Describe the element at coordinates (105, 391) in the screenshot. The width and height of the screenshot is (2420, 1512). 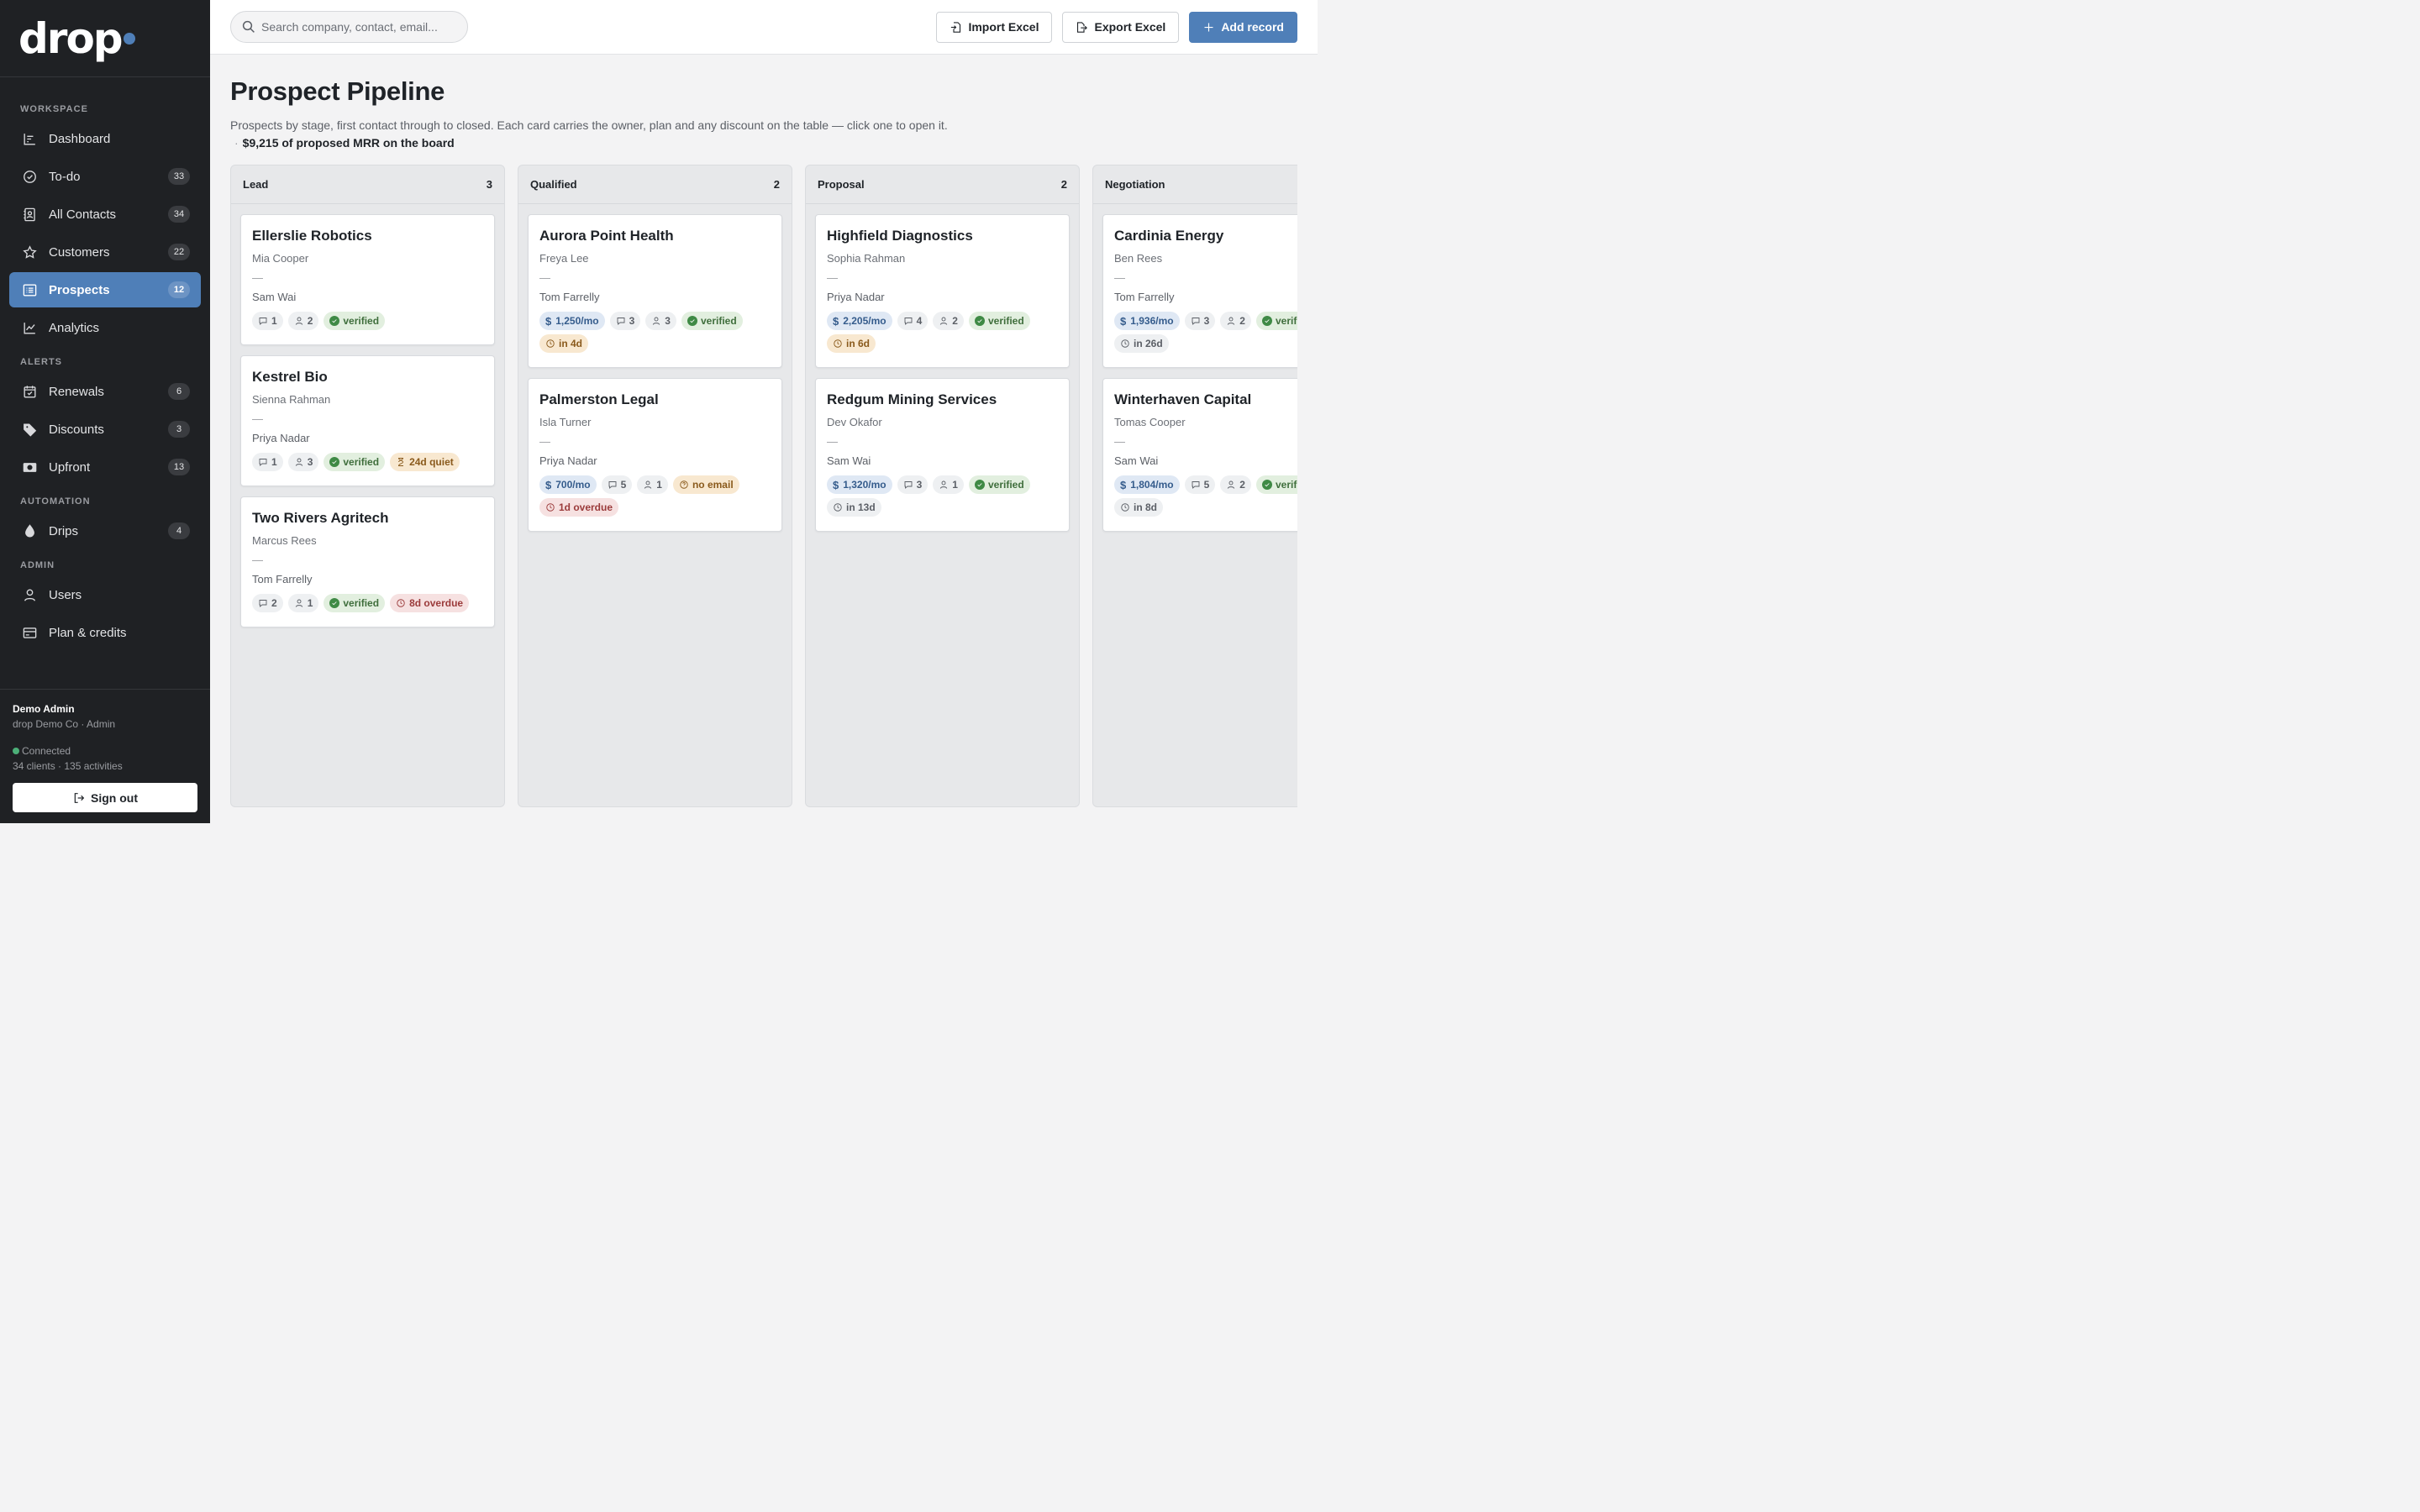
I see `sidebar-item-renewals: Renewals 6` at that location.